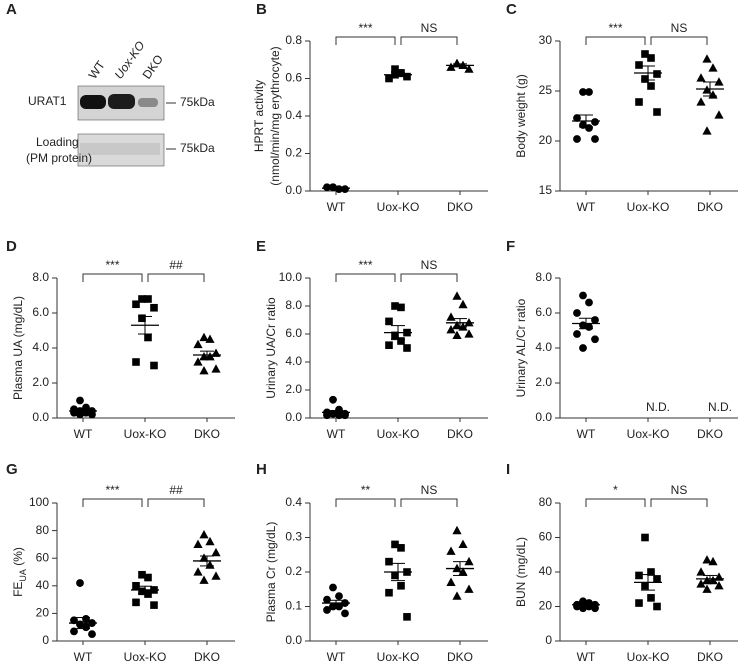 This screenshot has height=665, width=743. What do you see at coordinates (546, 190) in the screenshot?
I see `y-tick-label: 15` at bounding box center [546, 190].